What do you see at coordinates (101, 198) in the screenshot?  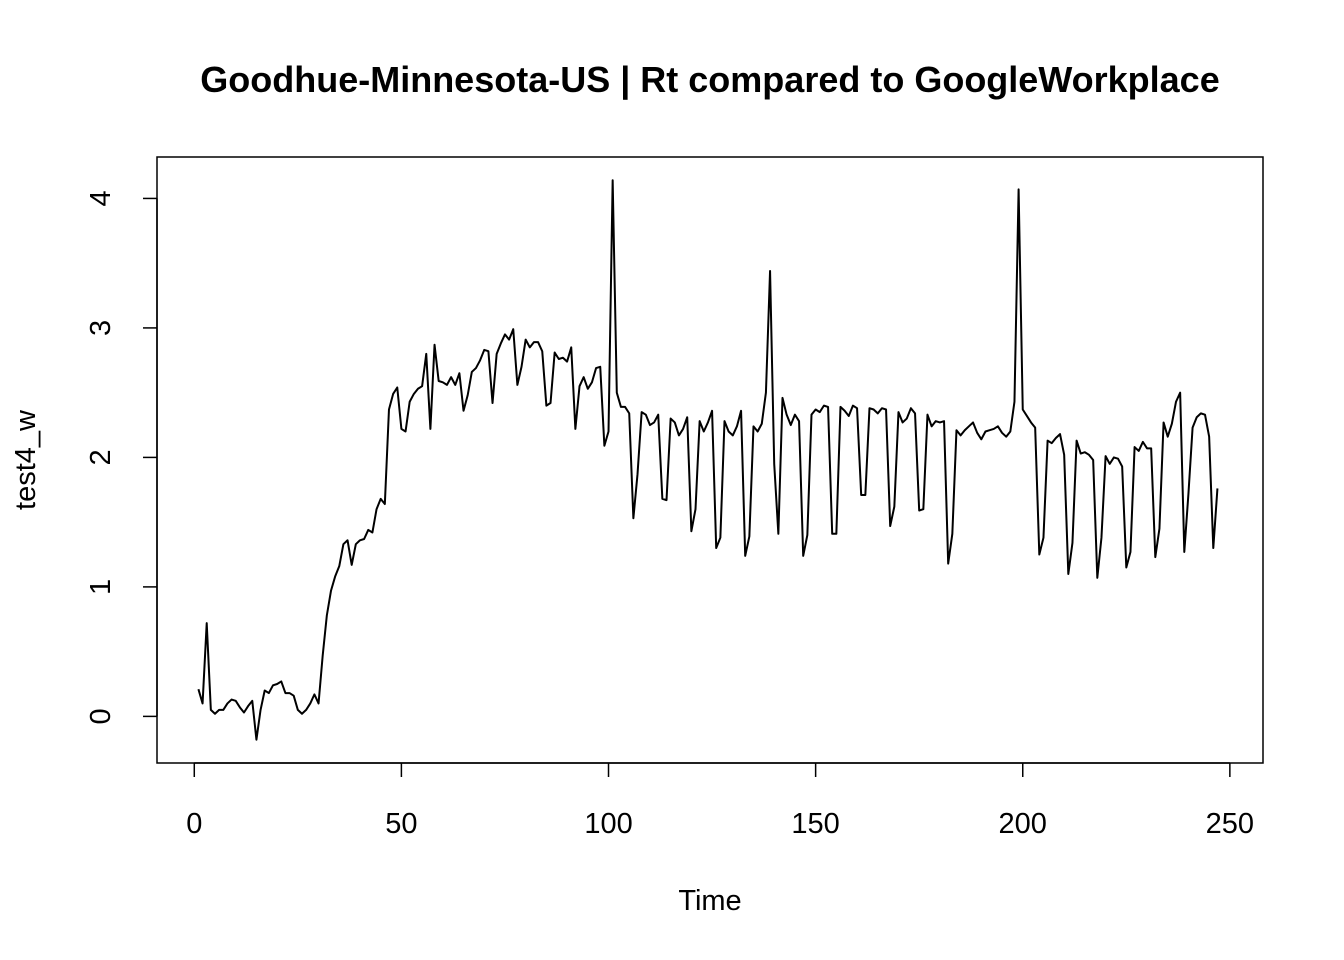 I see `y-tick-label: 4` at bounding box center [101, 198].